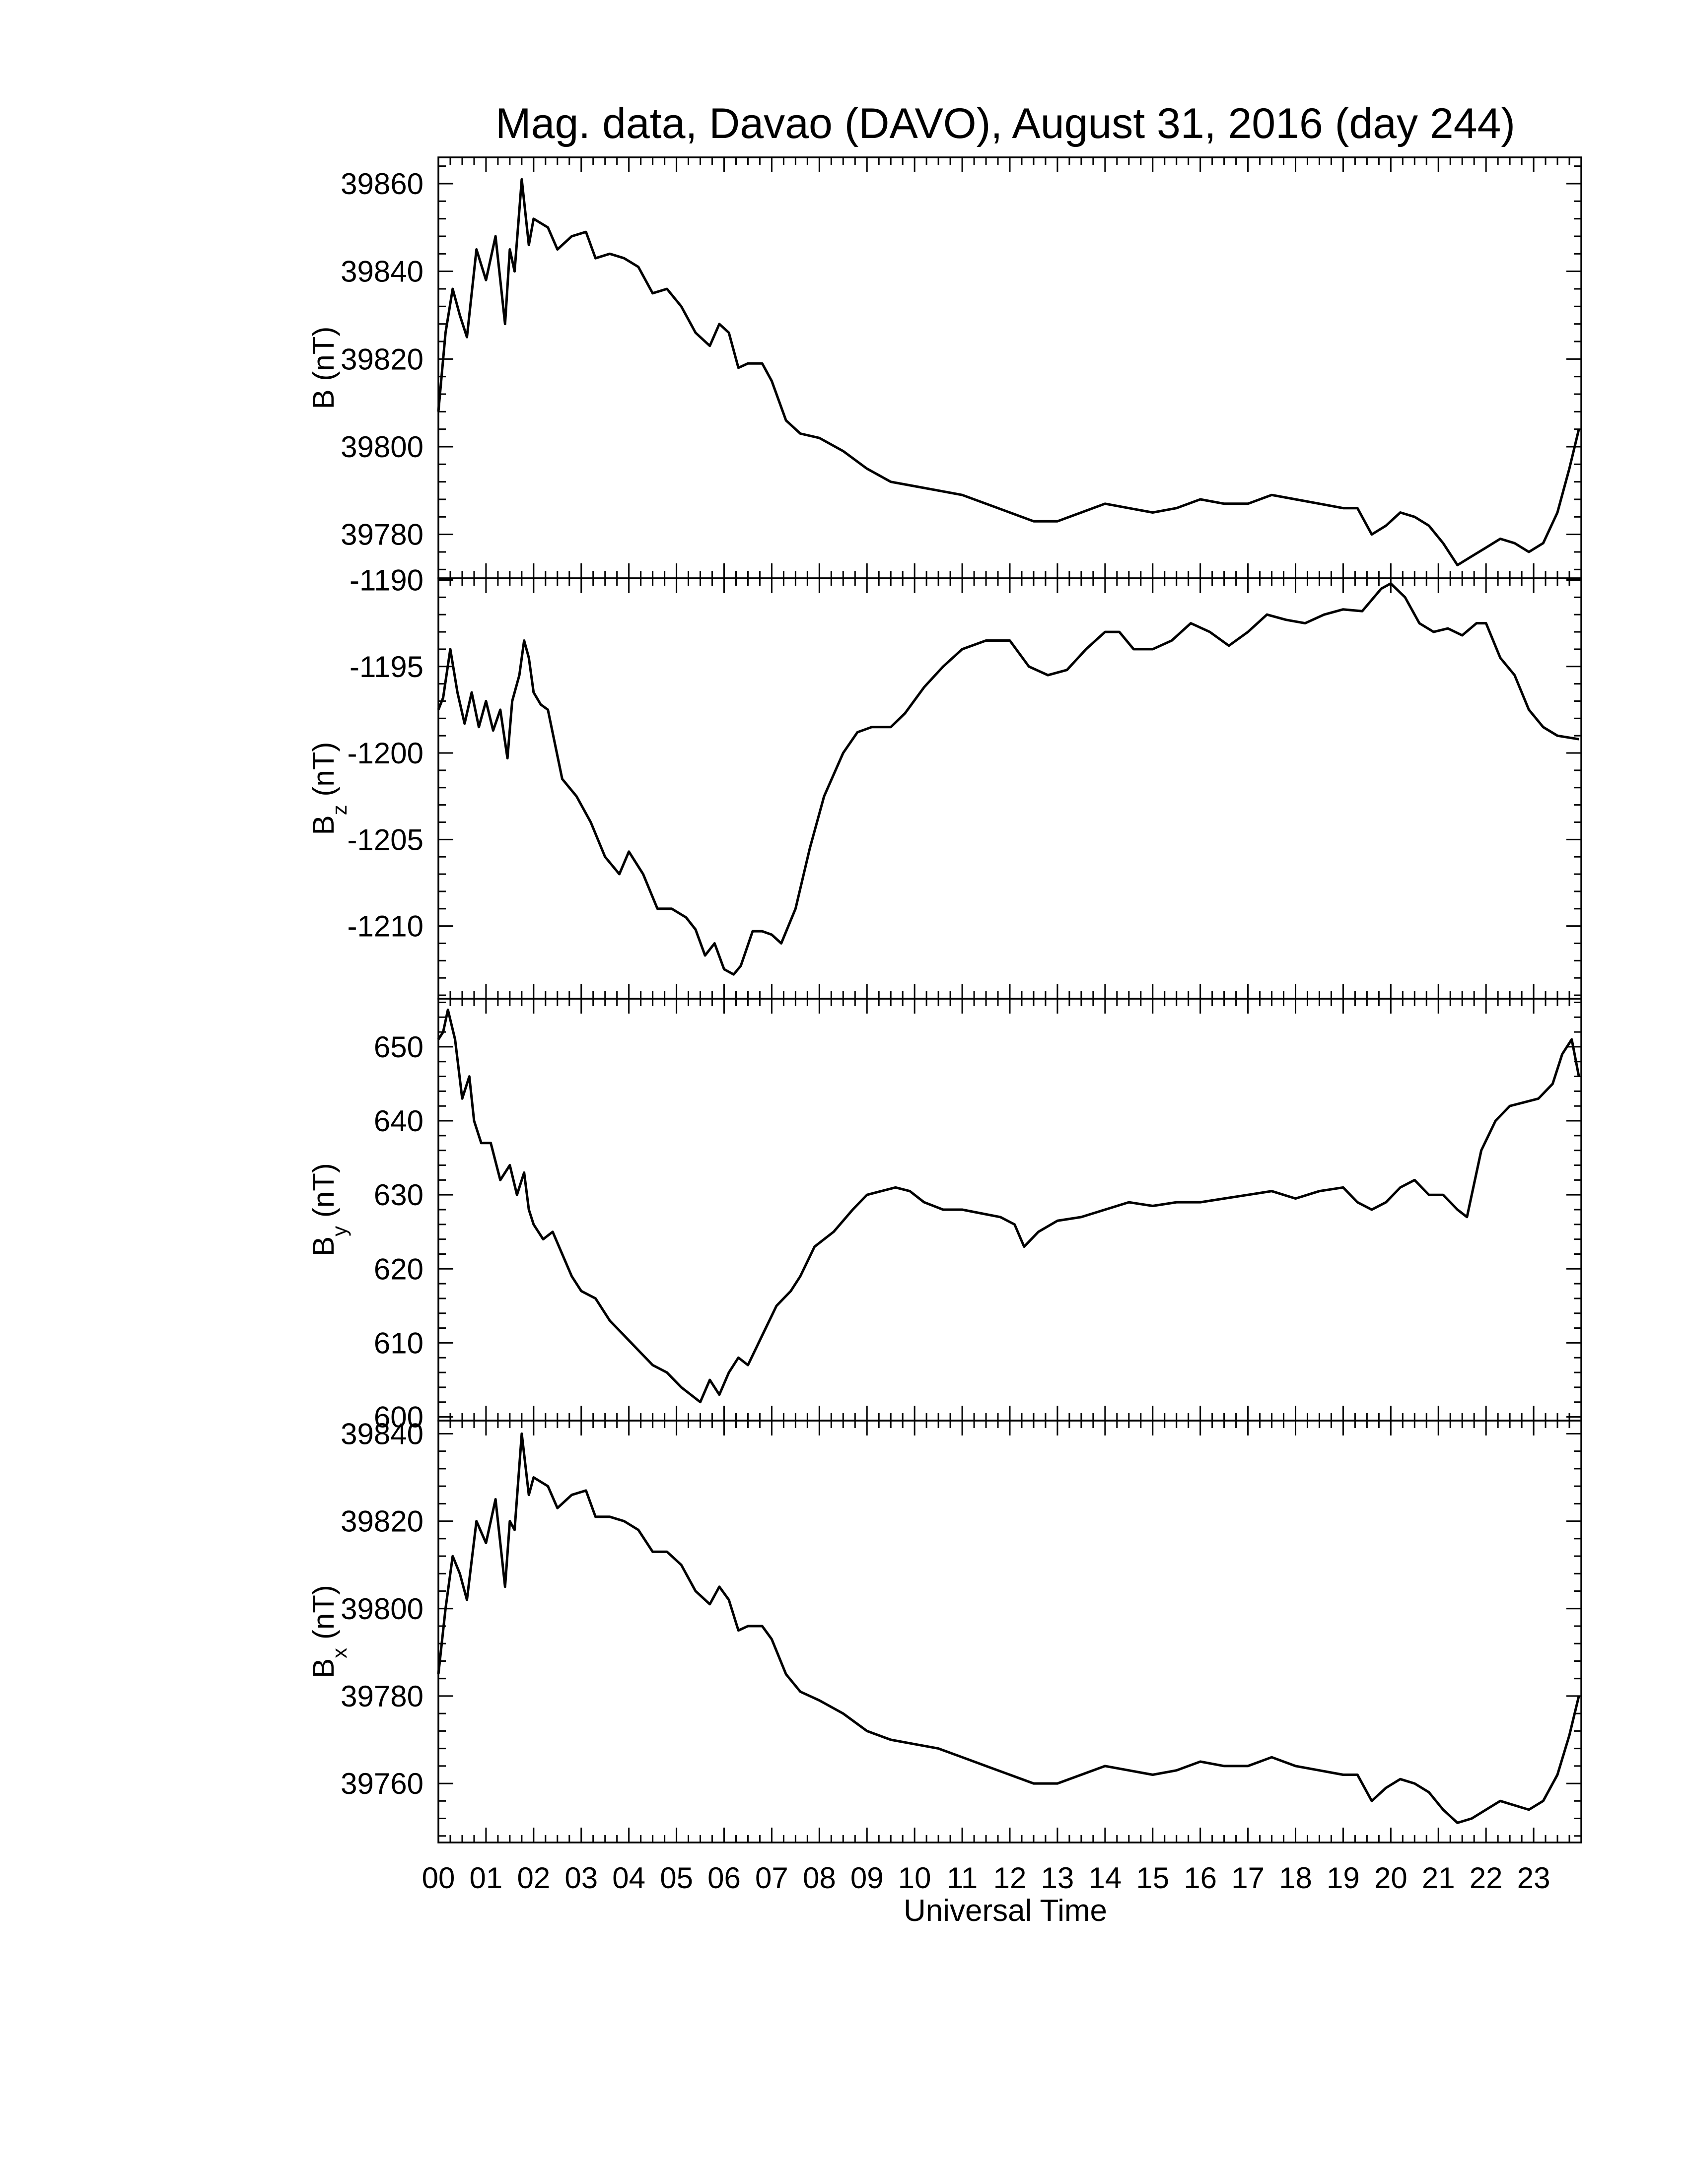 This screenshot has width=1688, height=2184. What do you see at coordinates (1486, 1878) in the screenshot?
I see `x-tick-label: 22` at bounding box center [1486, 1878].